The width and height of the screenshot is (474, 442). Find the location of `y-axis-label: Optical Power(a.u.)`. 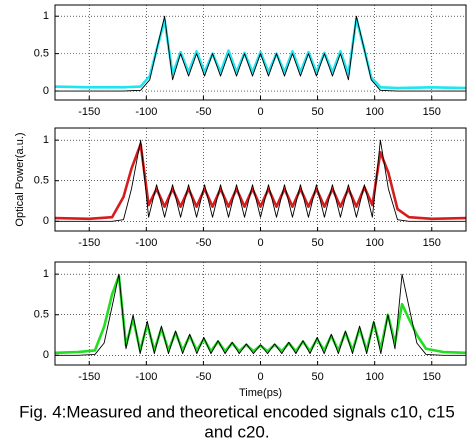

y-axis-label: Optical Power(a.u.) is located at coordinates (20, 179).